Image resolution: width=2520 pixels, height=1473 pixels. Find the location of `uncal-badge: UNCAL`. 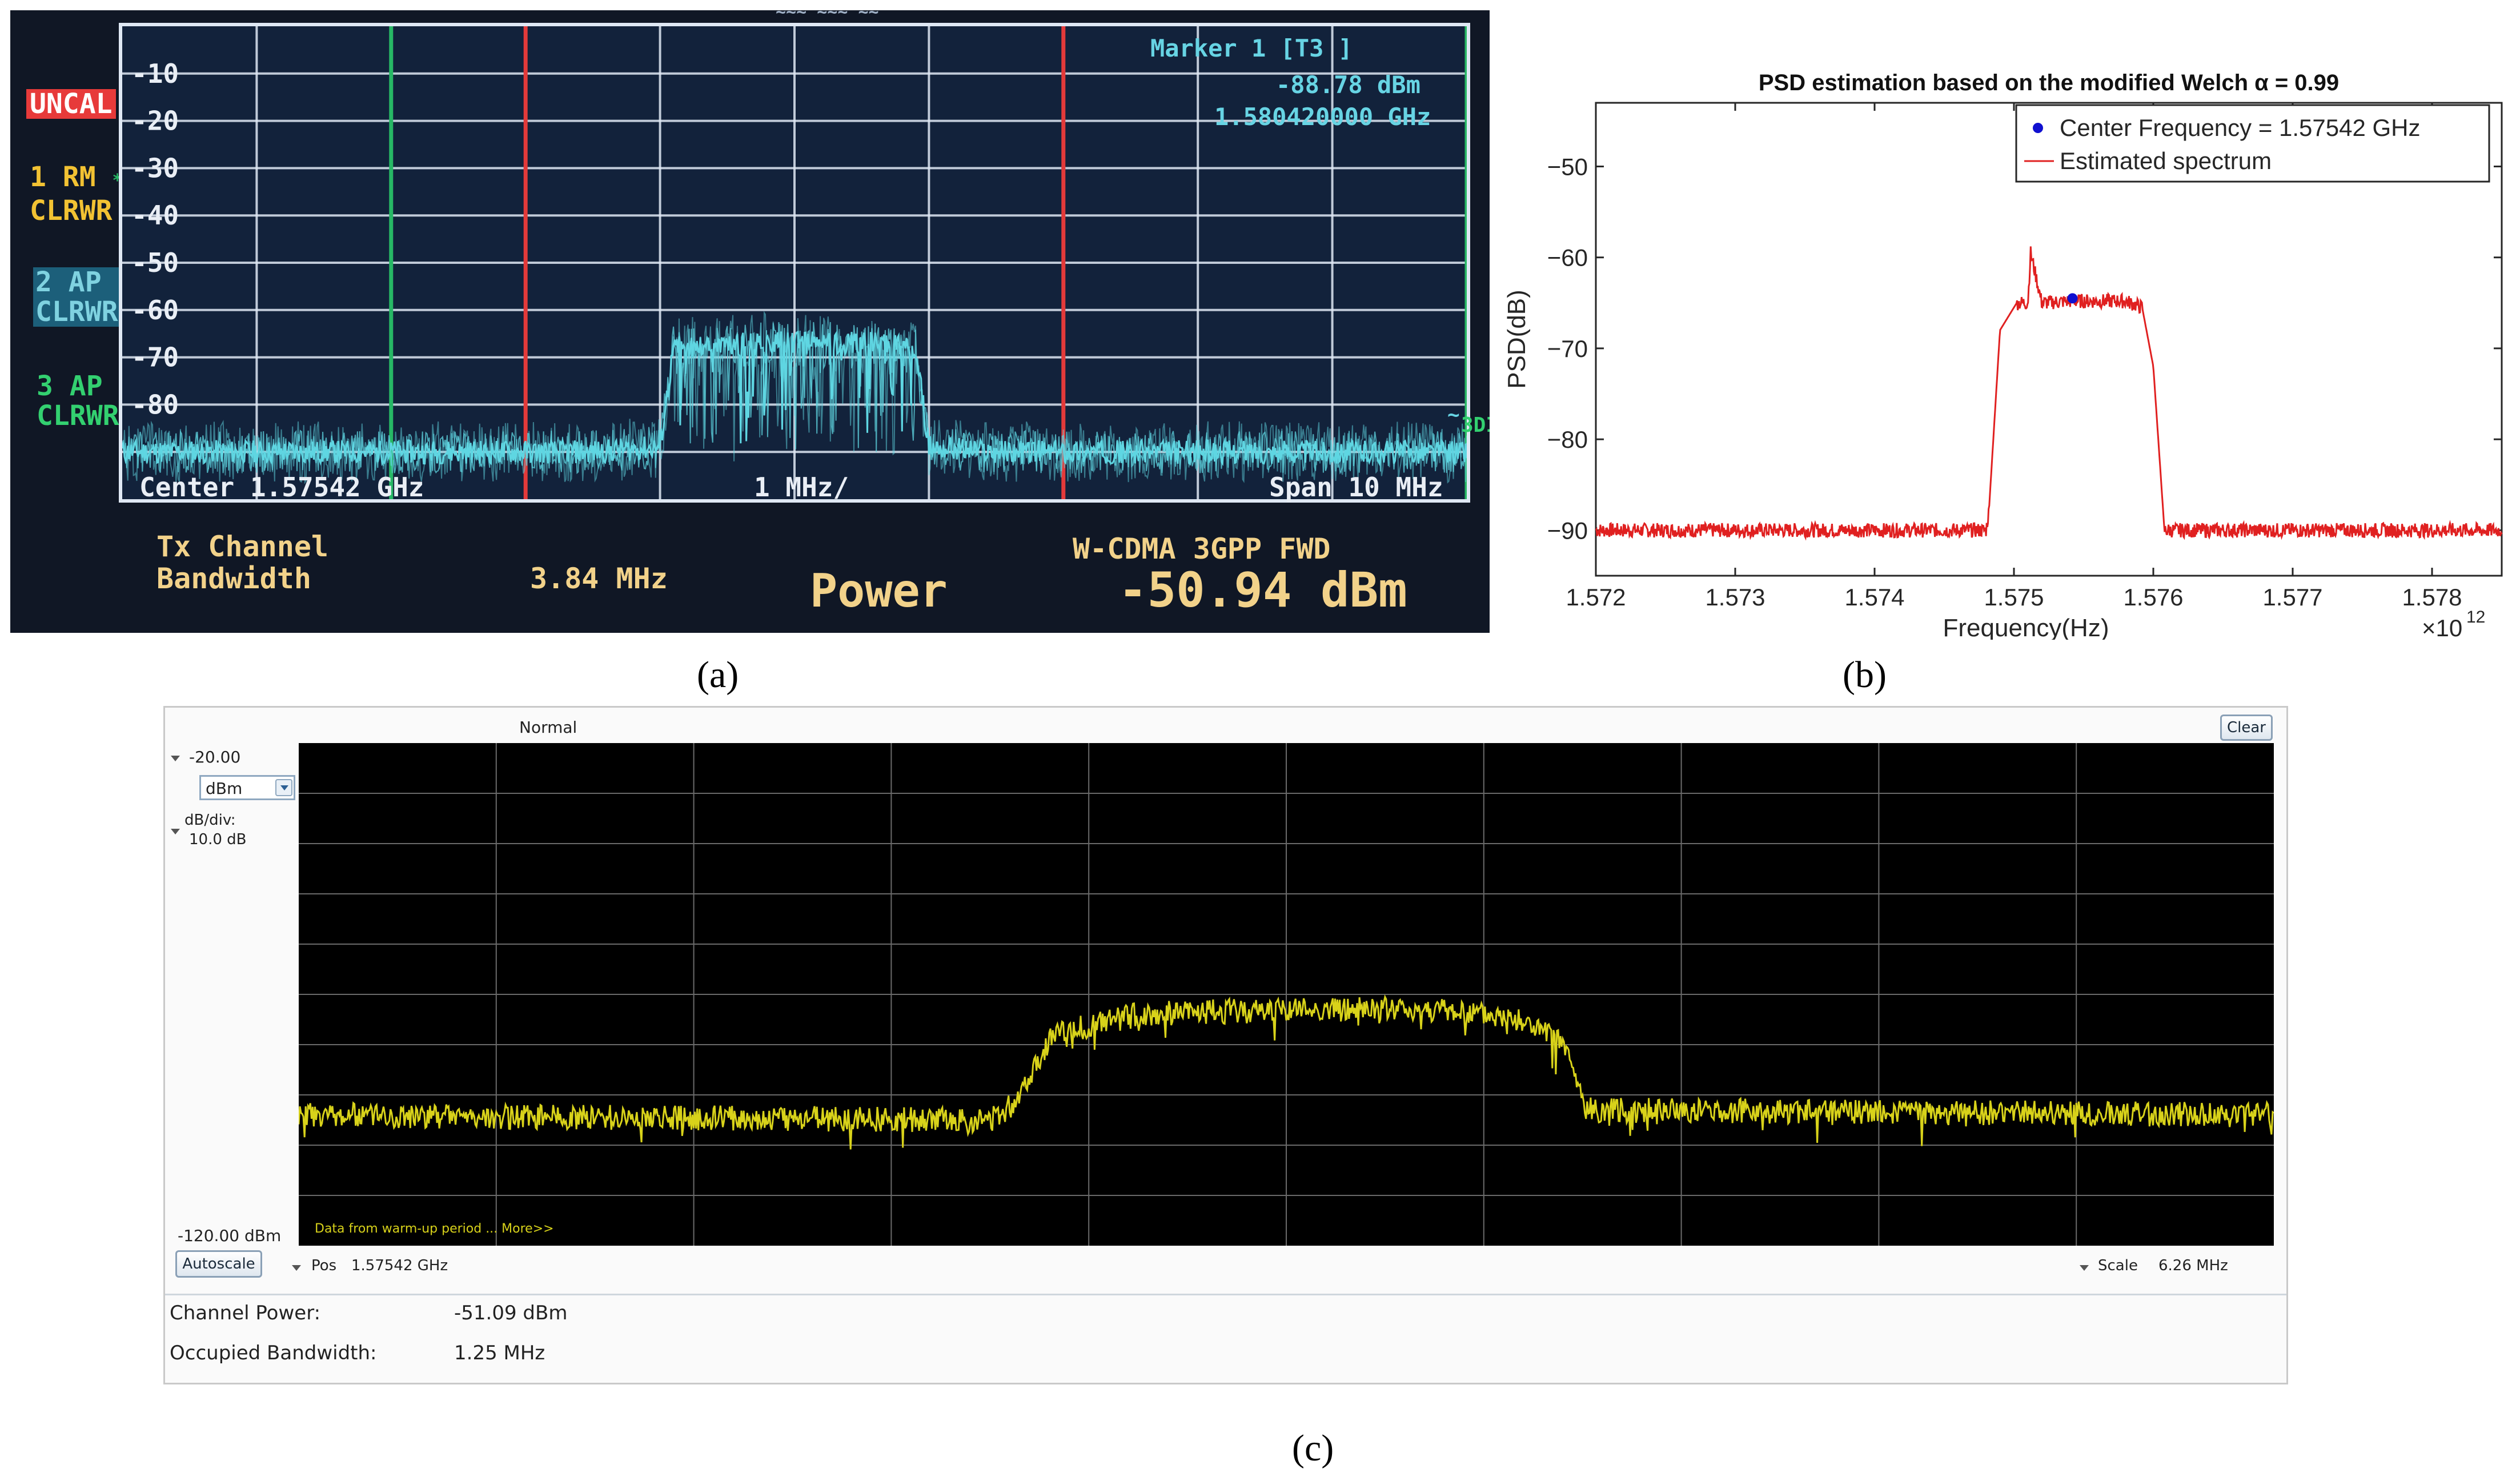

uncal-badge: UNCAL is located at coordinates (71, 104).